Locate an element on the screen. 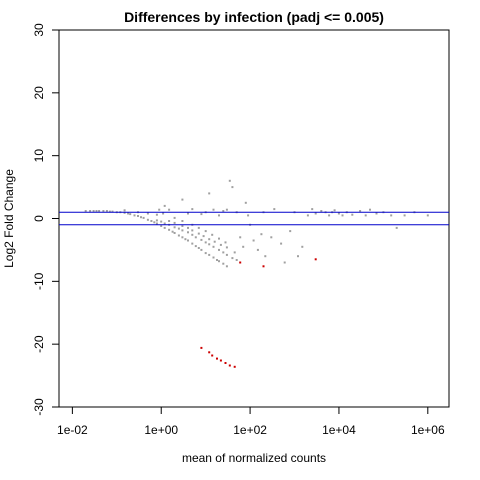 The image size is (480, 480). y-tick-label: -10 is located at coordinates (39, 281).